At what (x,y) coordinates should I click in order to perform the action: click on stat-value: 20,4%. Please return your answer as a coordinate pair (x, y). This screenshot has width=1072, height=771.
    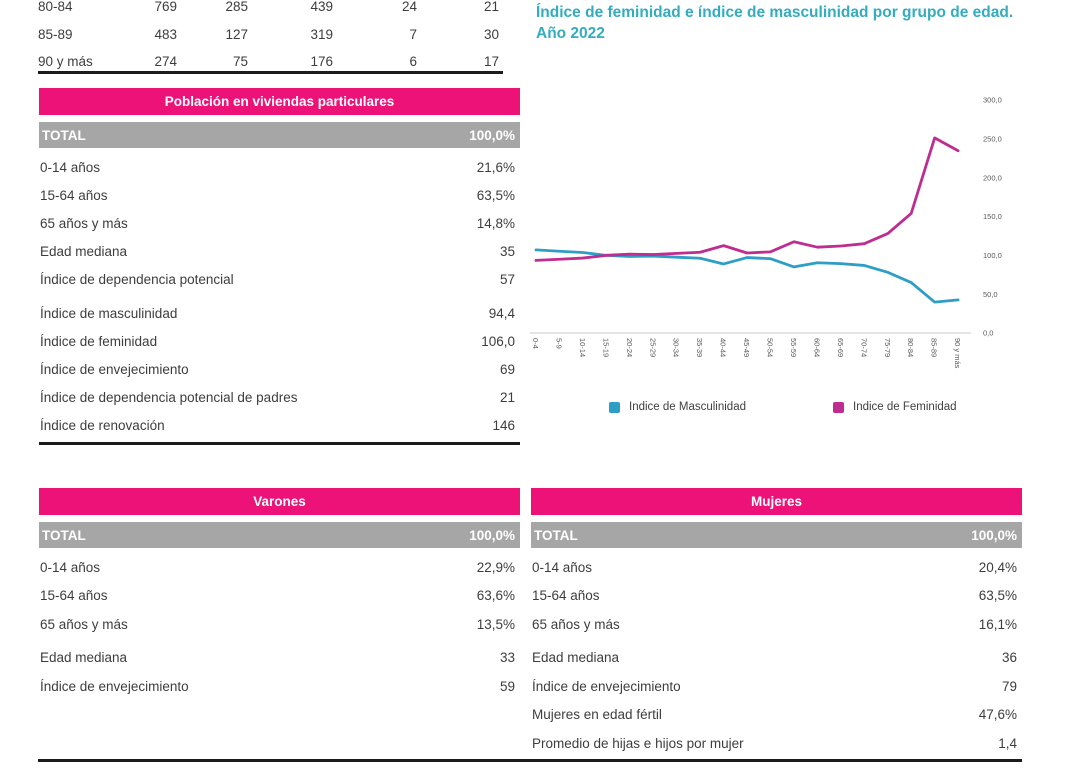
    Looking at the image, I should click on (997, 567).